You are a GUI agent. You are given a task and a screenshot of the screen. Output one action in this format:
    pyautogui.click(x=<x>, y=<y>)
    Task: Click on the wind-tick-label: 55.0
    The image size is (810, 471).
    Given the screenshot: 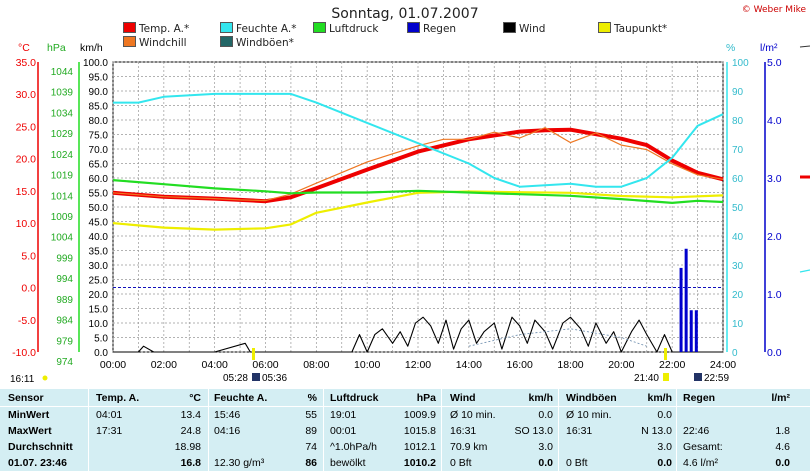 What is the action you would take?
    pyautogui.click(x=99, y=194)
    